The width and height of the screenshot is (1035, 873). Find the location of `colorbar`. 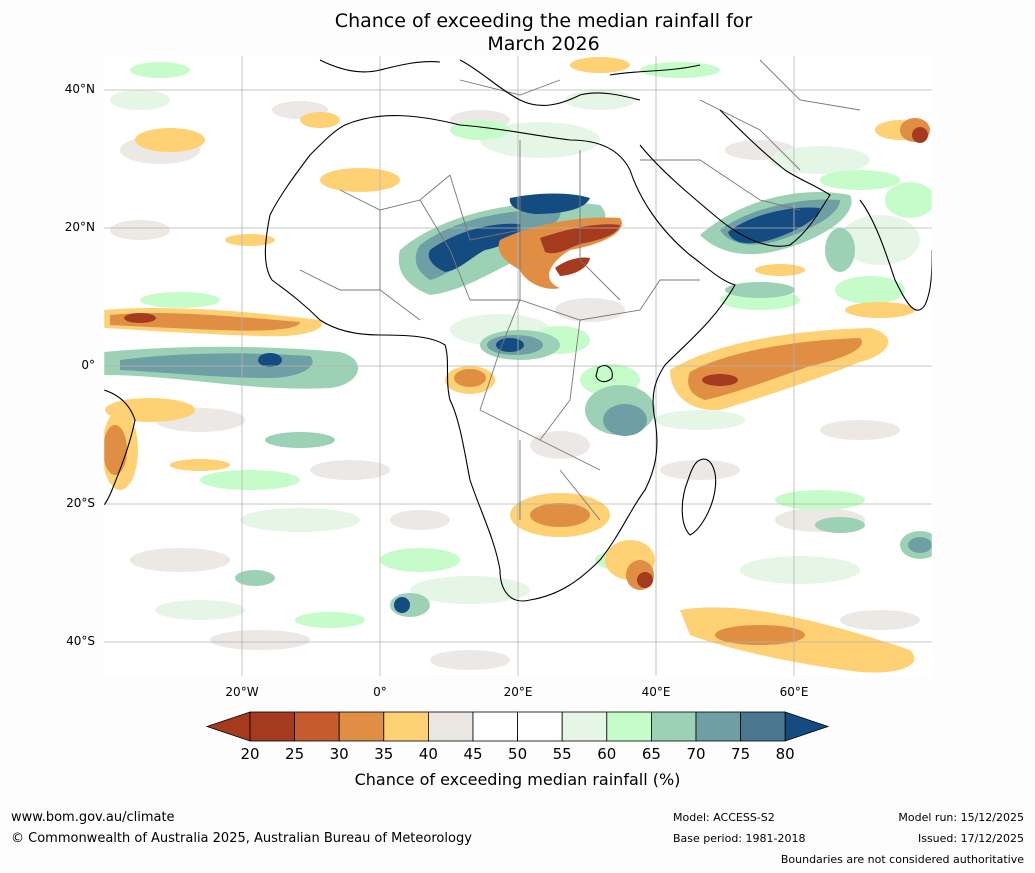

colorbar is located at coordinates (517, 726).